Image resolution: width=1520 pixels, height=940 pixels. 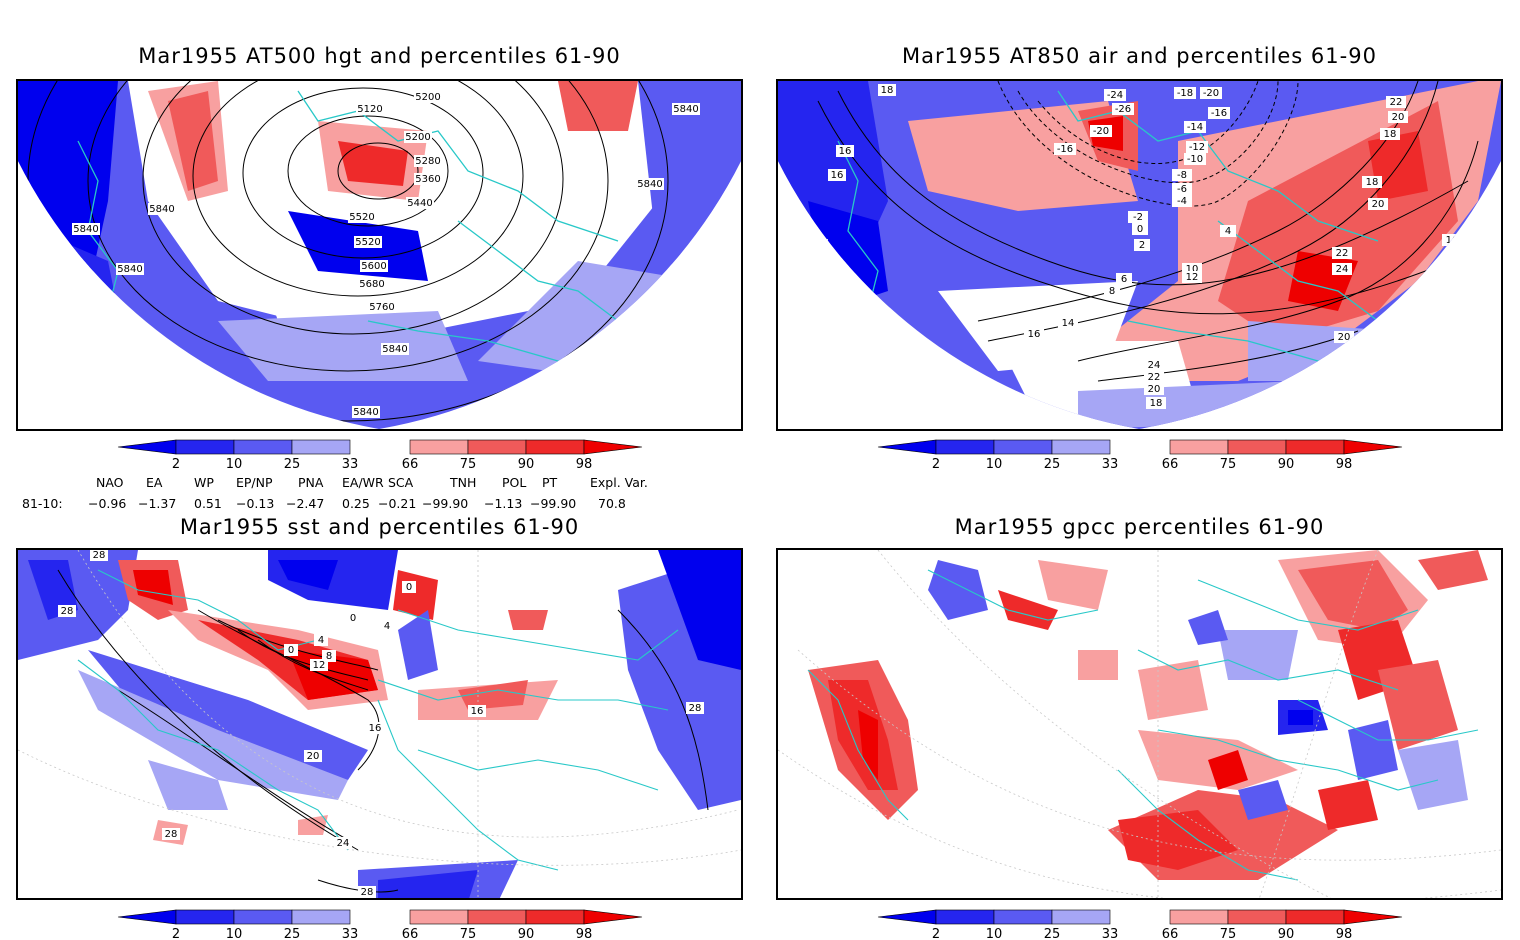 I want to click on index-row-label: 81-10:, so click(x=42, y=503).